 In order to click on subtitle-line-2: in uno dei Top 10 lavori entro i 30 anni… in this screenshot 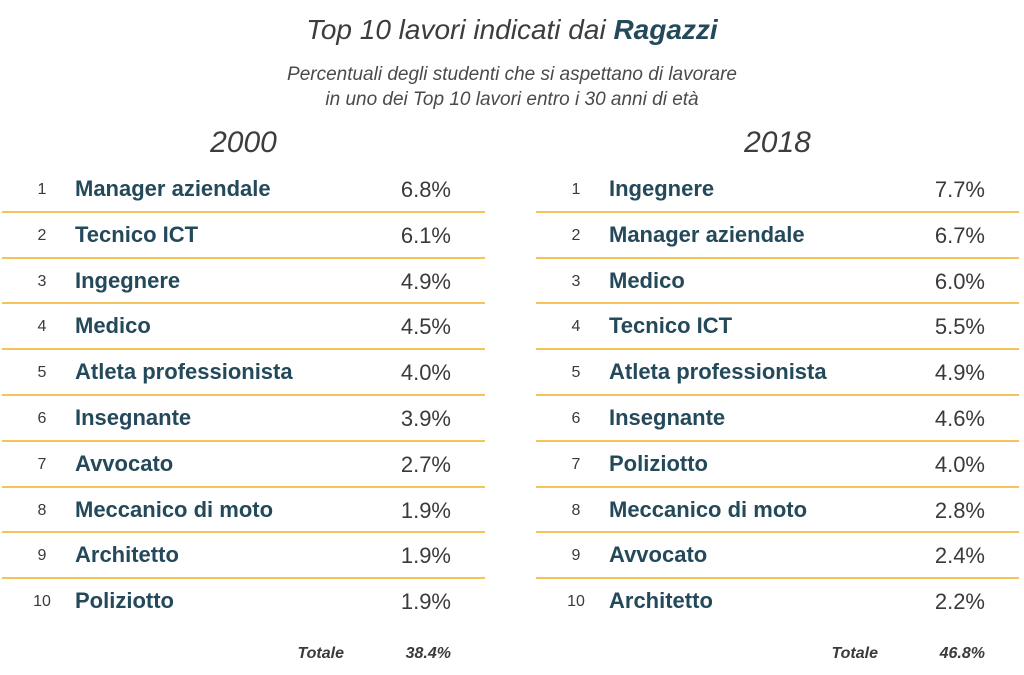, I will do `click(512, 99)`.